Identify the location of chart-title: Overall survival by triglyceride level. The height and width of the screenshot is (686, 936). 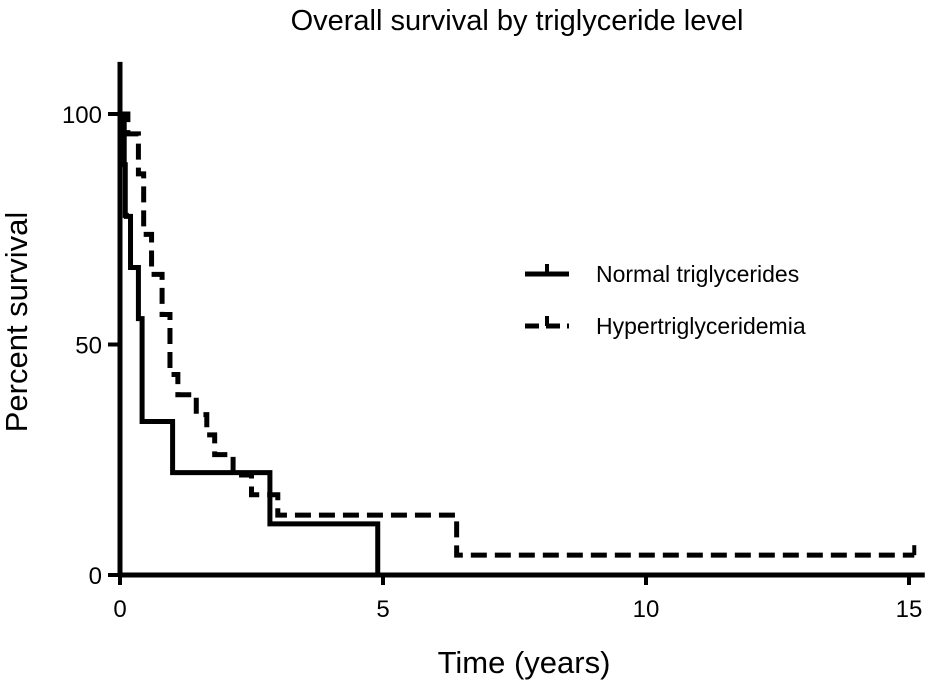
(517, 21).